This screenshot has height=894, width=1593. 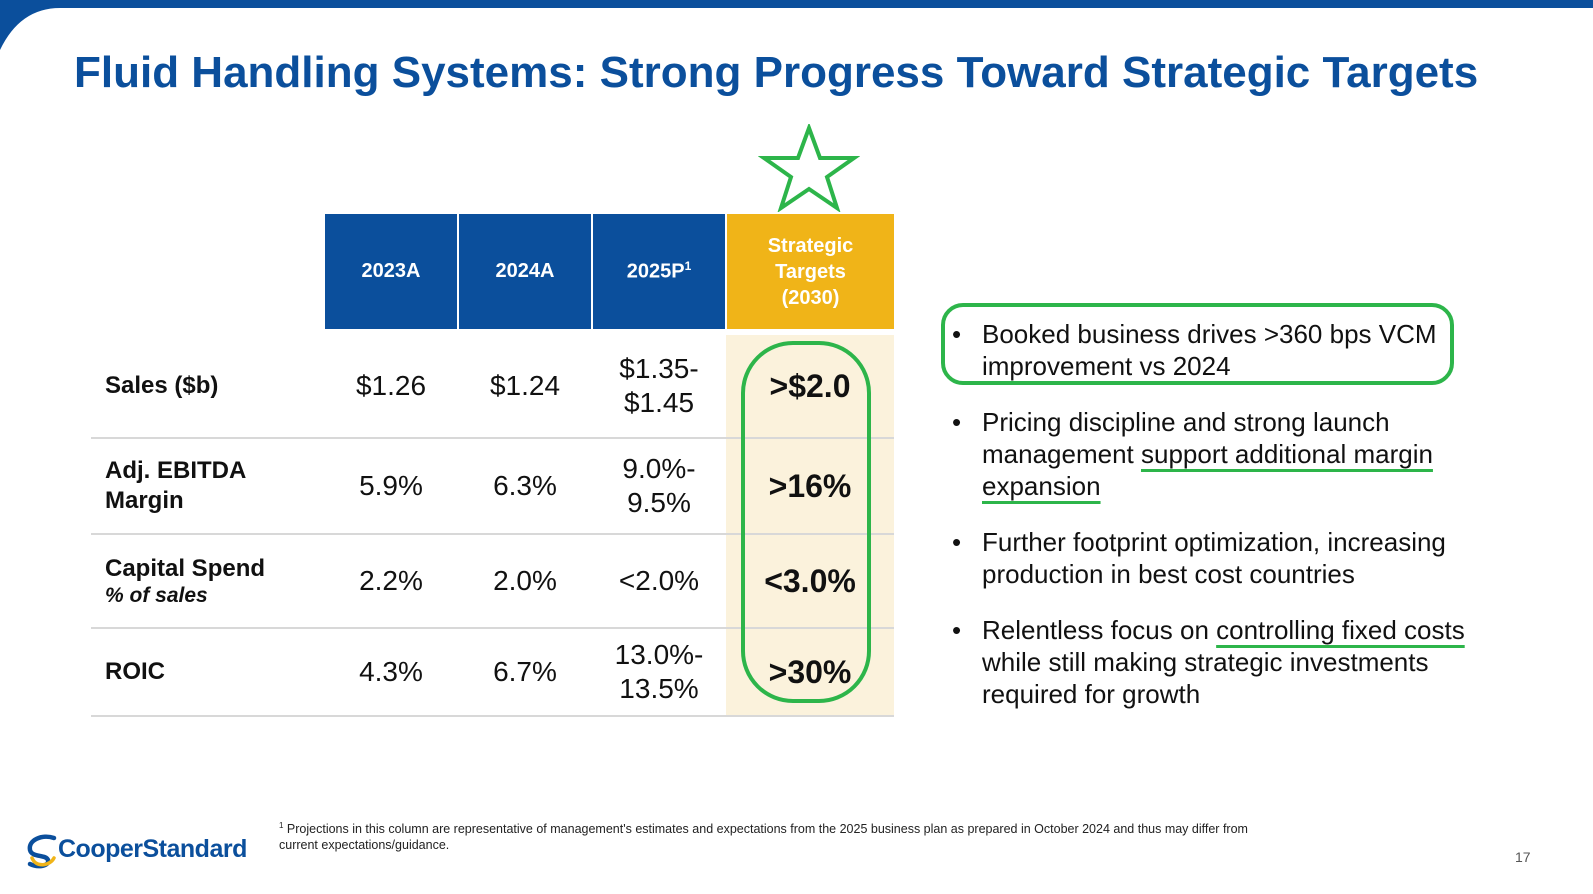 I want to click on header-2025: 2025P1, so click(x=658, y=273).